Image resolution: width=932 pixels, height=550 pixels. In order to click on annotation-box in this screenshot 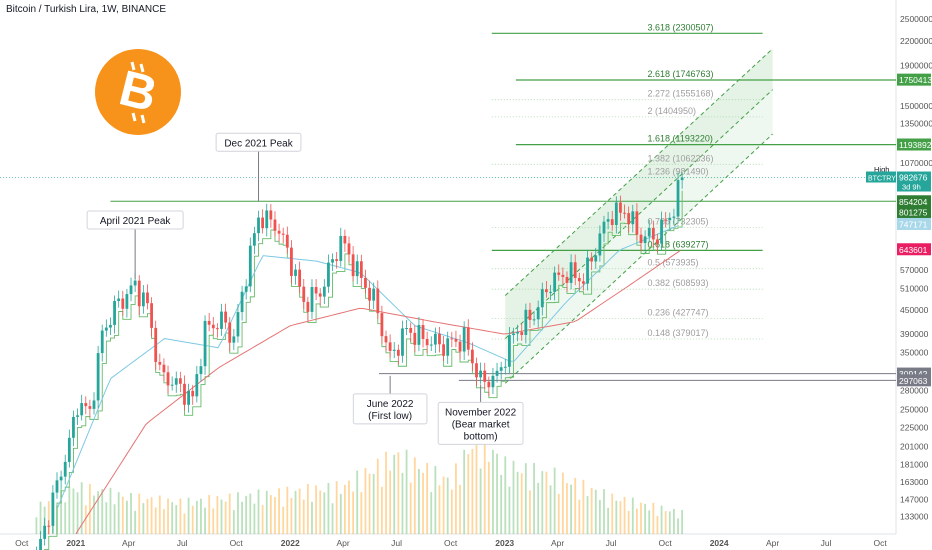, I will do `click(480, 423)`.